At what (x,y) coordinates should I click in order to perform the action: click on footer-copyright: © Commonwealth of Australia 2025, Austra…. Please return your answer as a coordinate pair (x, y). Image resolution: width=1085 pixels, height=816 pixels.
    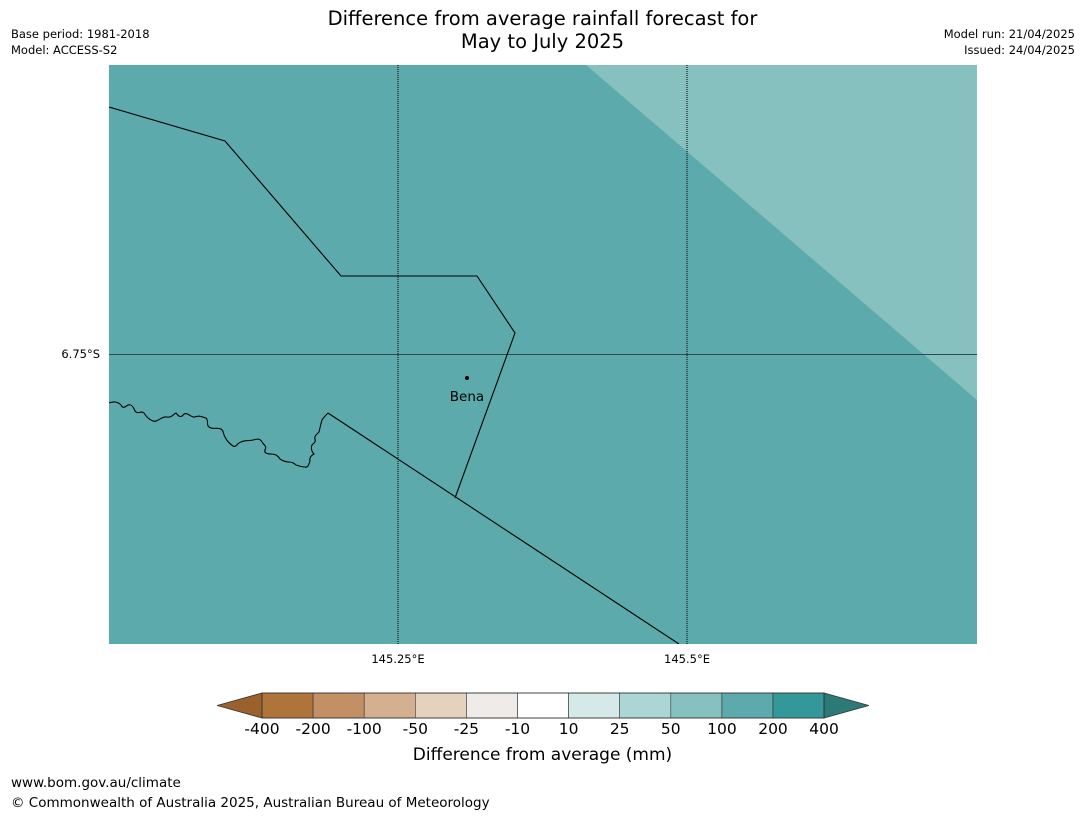
    Looking at the image, I should click on (250, 803).